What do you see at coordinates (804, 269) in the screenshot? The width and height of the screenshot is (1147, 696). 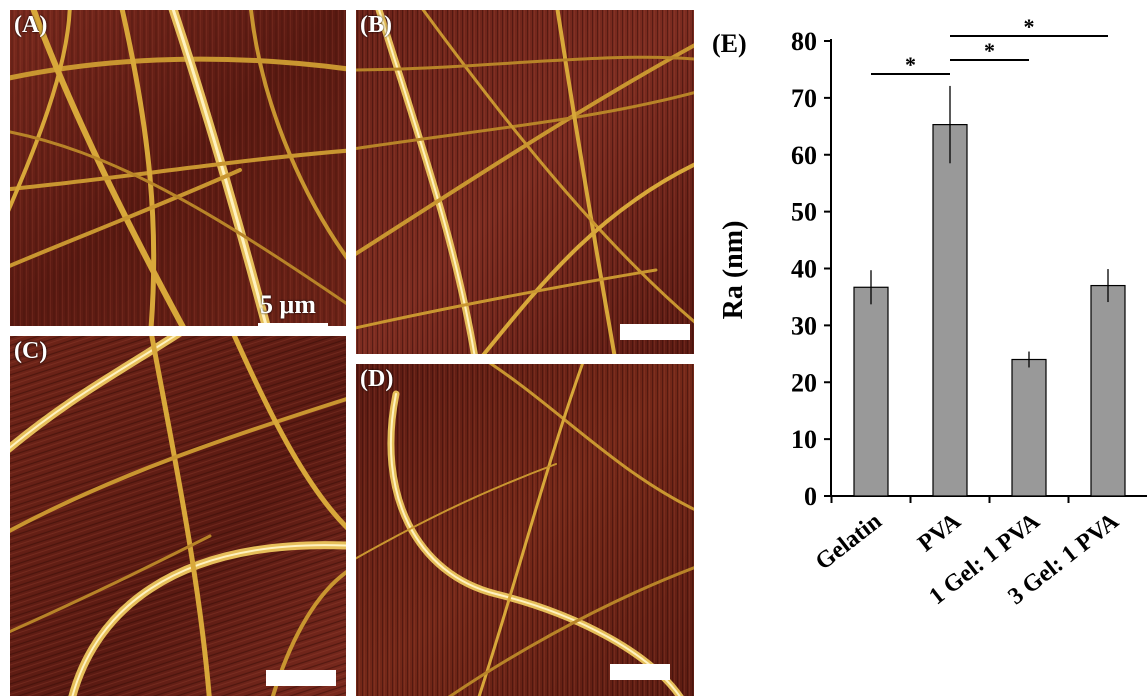 I see `y-tick-label: 40` at bounding box center [804, 269].